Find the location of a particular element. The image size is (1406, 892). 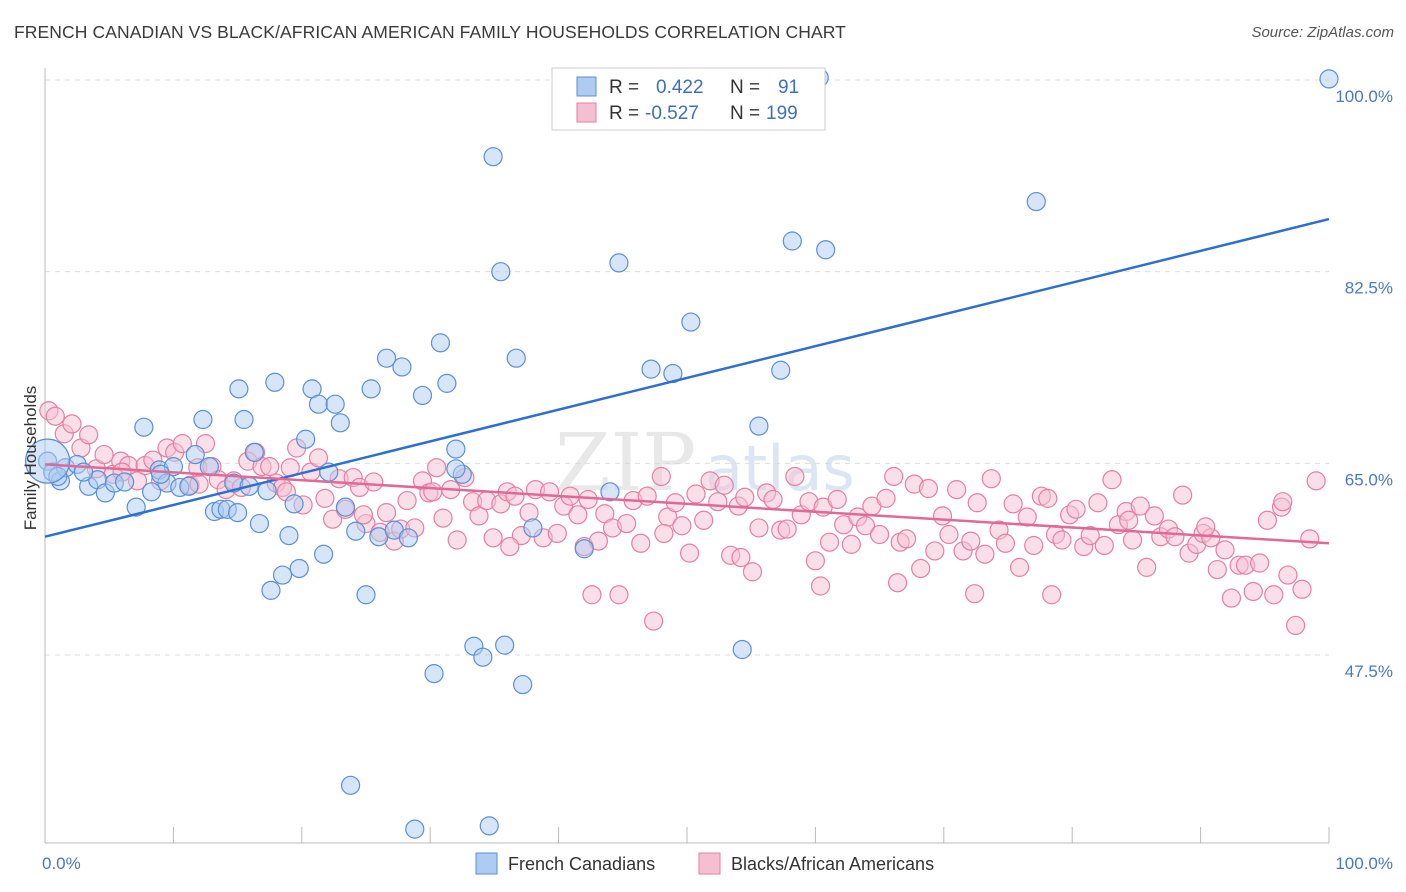

y-tick-label-0: 47.5% is located at coordinates (1369, 671).